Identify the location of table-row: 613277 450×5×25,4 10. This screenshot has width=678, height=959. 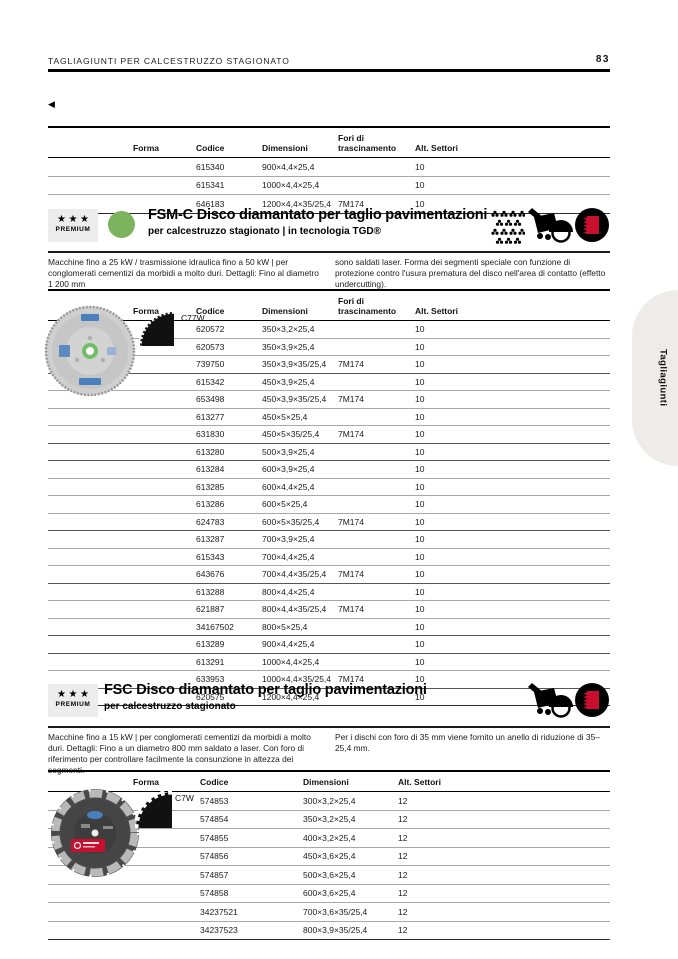
(329, 416).